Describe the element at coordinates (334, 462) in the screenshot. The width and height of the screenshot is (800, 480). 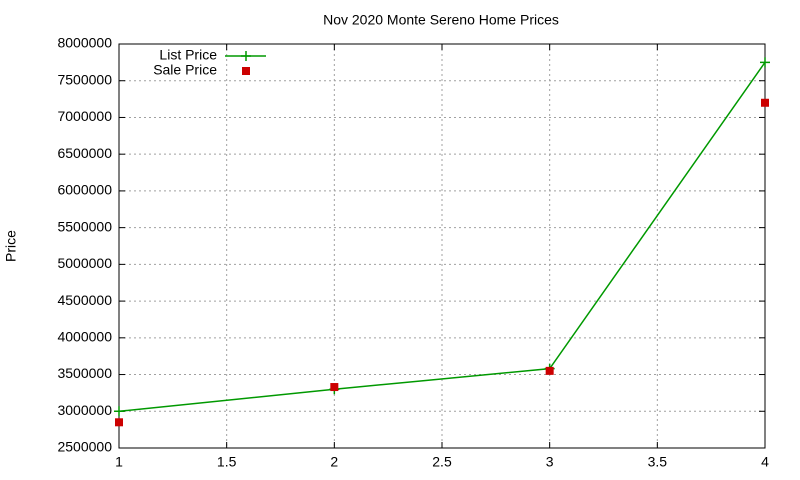
I see `x-tick-label: 2` at that location.